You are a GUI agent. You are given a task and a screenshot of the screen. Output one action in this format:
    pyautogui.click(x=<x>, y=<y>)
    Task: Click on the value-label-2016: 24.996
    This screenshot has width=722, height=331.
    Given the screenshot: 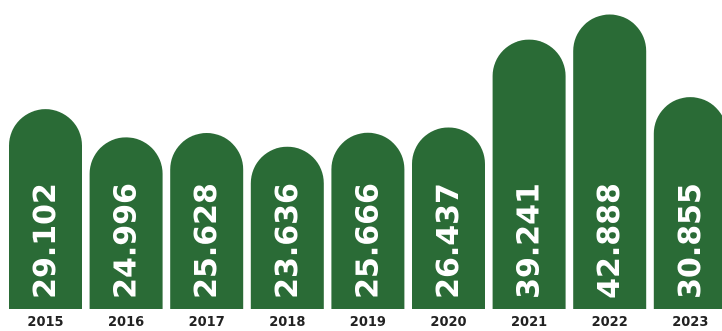 What is the action you would take?
    pyautogui.click(x=126, y=241)
    